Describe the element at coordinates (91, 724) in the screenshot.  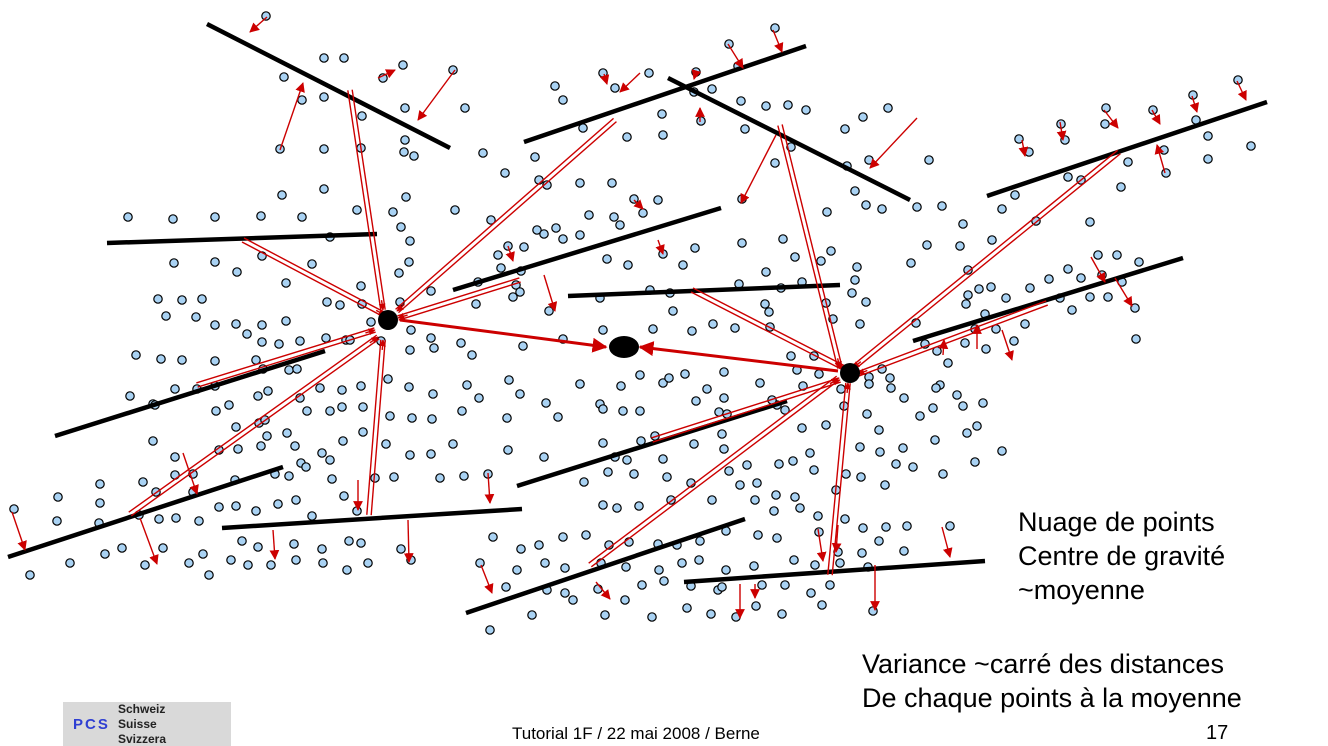
I see `logo-abbr: PCS` at that location.